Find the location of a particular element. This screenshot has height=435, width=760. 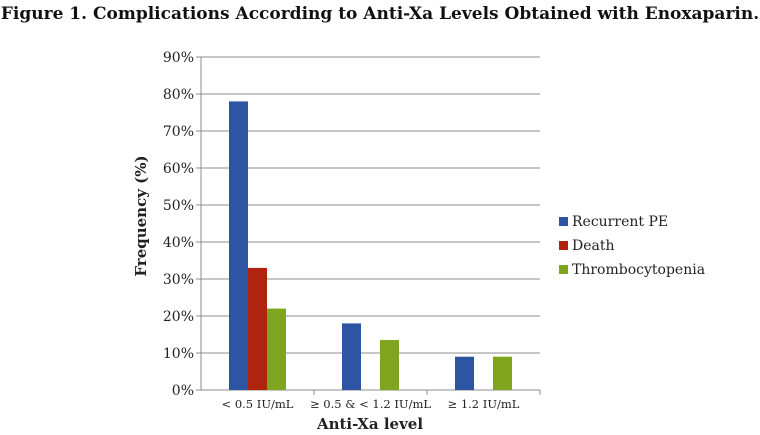

y-tick-label: 80% is located at coordinates (178, 95).